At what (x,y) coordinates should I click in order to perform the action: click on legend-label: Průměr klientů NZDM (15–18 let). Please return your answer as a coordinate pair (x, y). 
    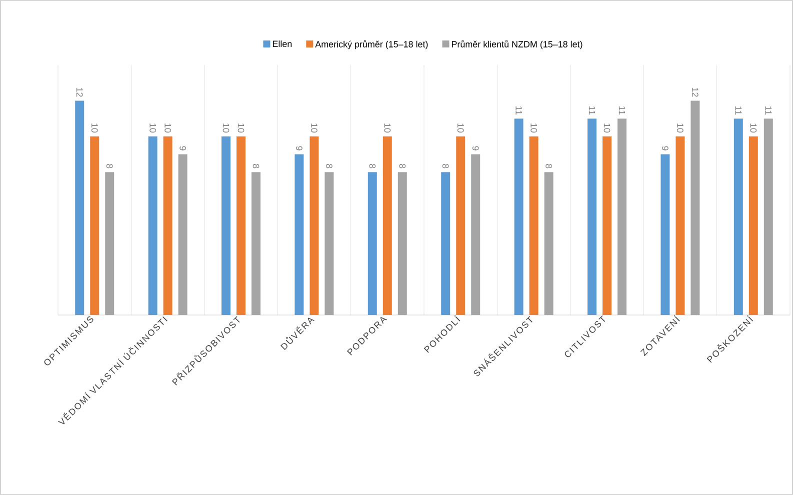
    Looking at the image, I should click on (517, 45).